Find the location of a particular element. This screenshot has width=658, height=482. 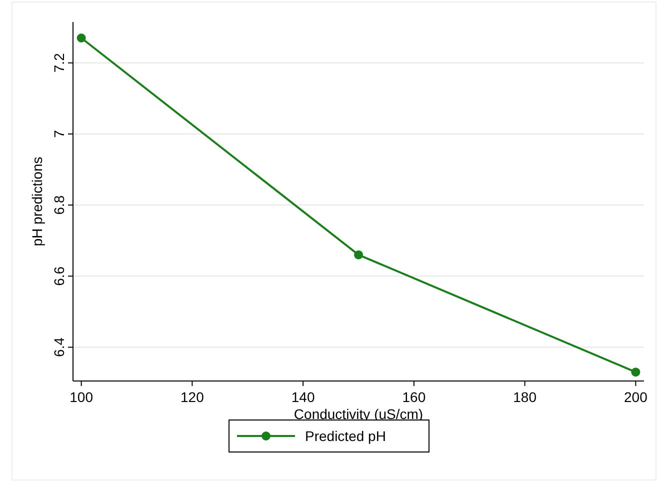

y-axis-title: pH predictions is located at coordinates (37, 201).